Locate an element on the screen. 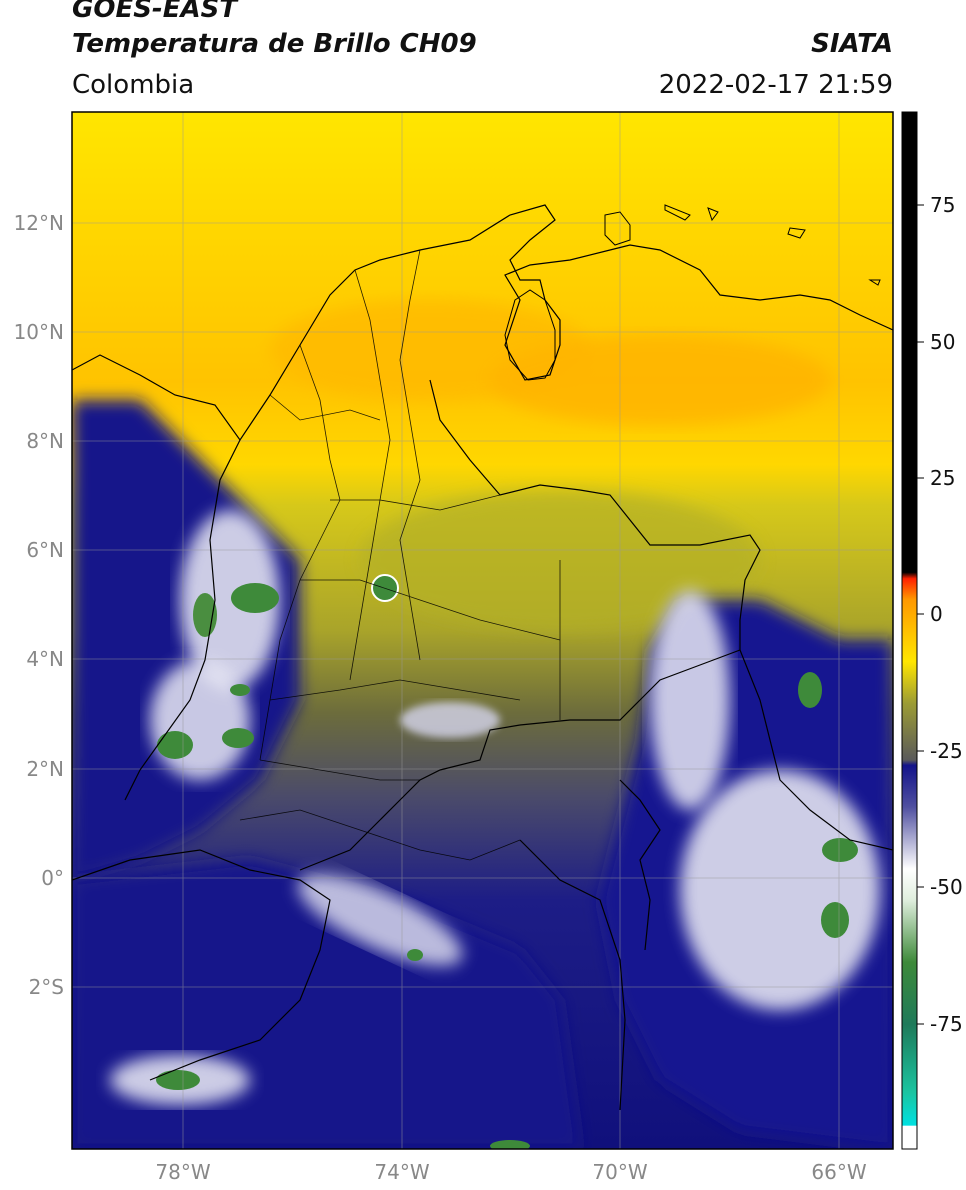 The image size is (966, 1190). lon-tick-66w: 66°W is located at coordinates (839, 1172).